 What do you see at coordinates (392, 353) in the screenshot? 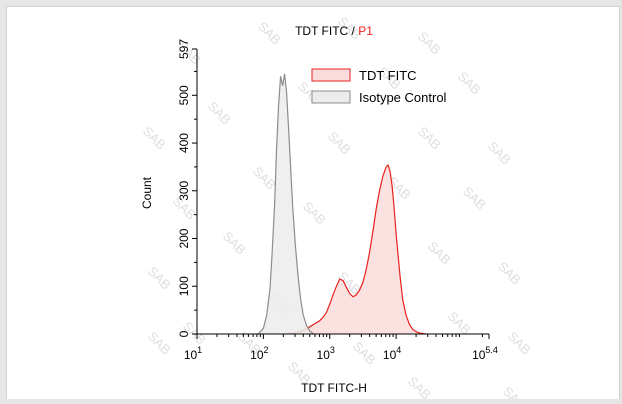
I see `x-tick-label: 10⁴` at bounding box center [392, 353].